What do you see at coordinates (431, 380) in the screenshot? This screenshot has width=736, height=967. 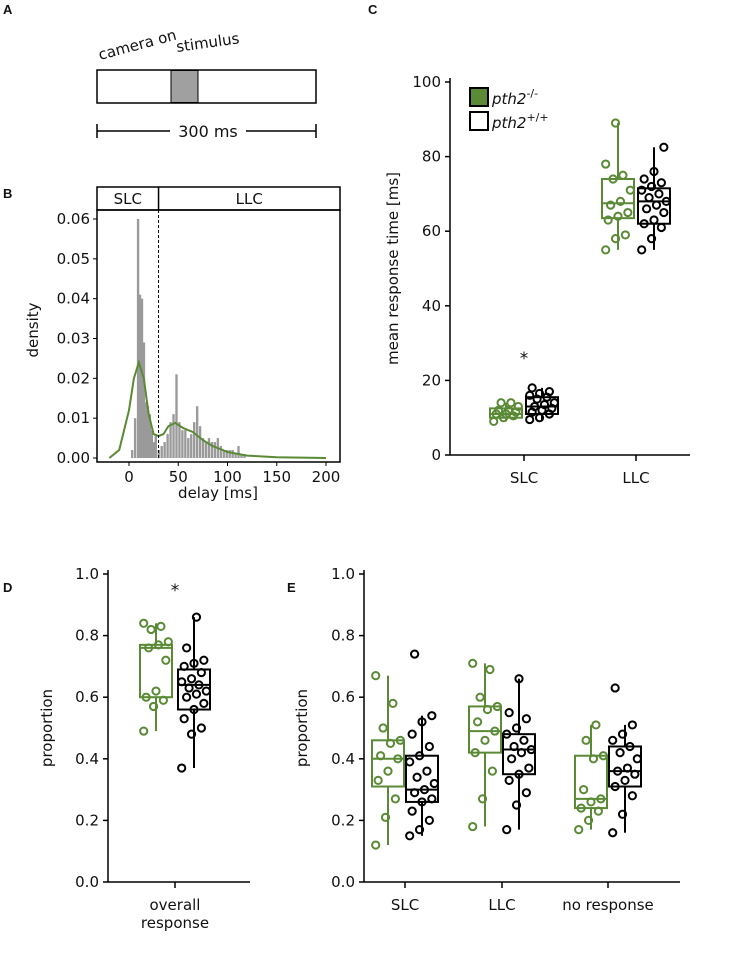 I see `y-tick-label: 20` at bounding box center [431, 380].